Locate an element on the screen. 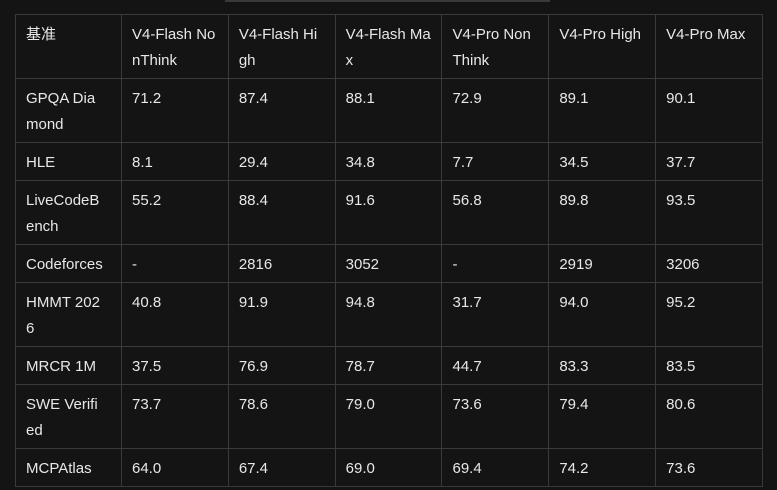 The width and height of the screenshot is (777, 490). table-row: GPQA Diamond 71.2 87.4 88.1 72.9 89.1 90.1 is located at coordinates (389, 110).